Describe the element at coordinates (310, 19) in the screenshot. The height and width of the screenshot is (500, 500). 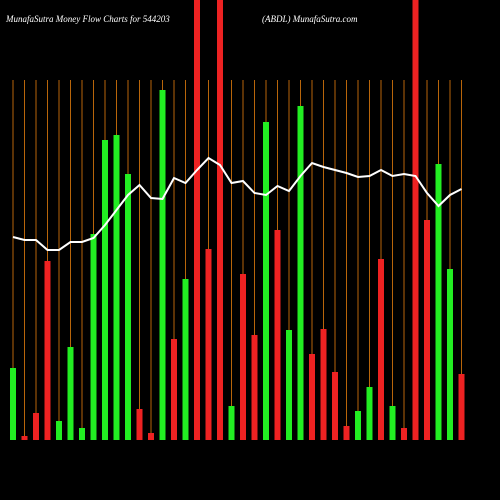
I see `chart-subtitle: (ABDL) MunafaSutra.com` at that location.